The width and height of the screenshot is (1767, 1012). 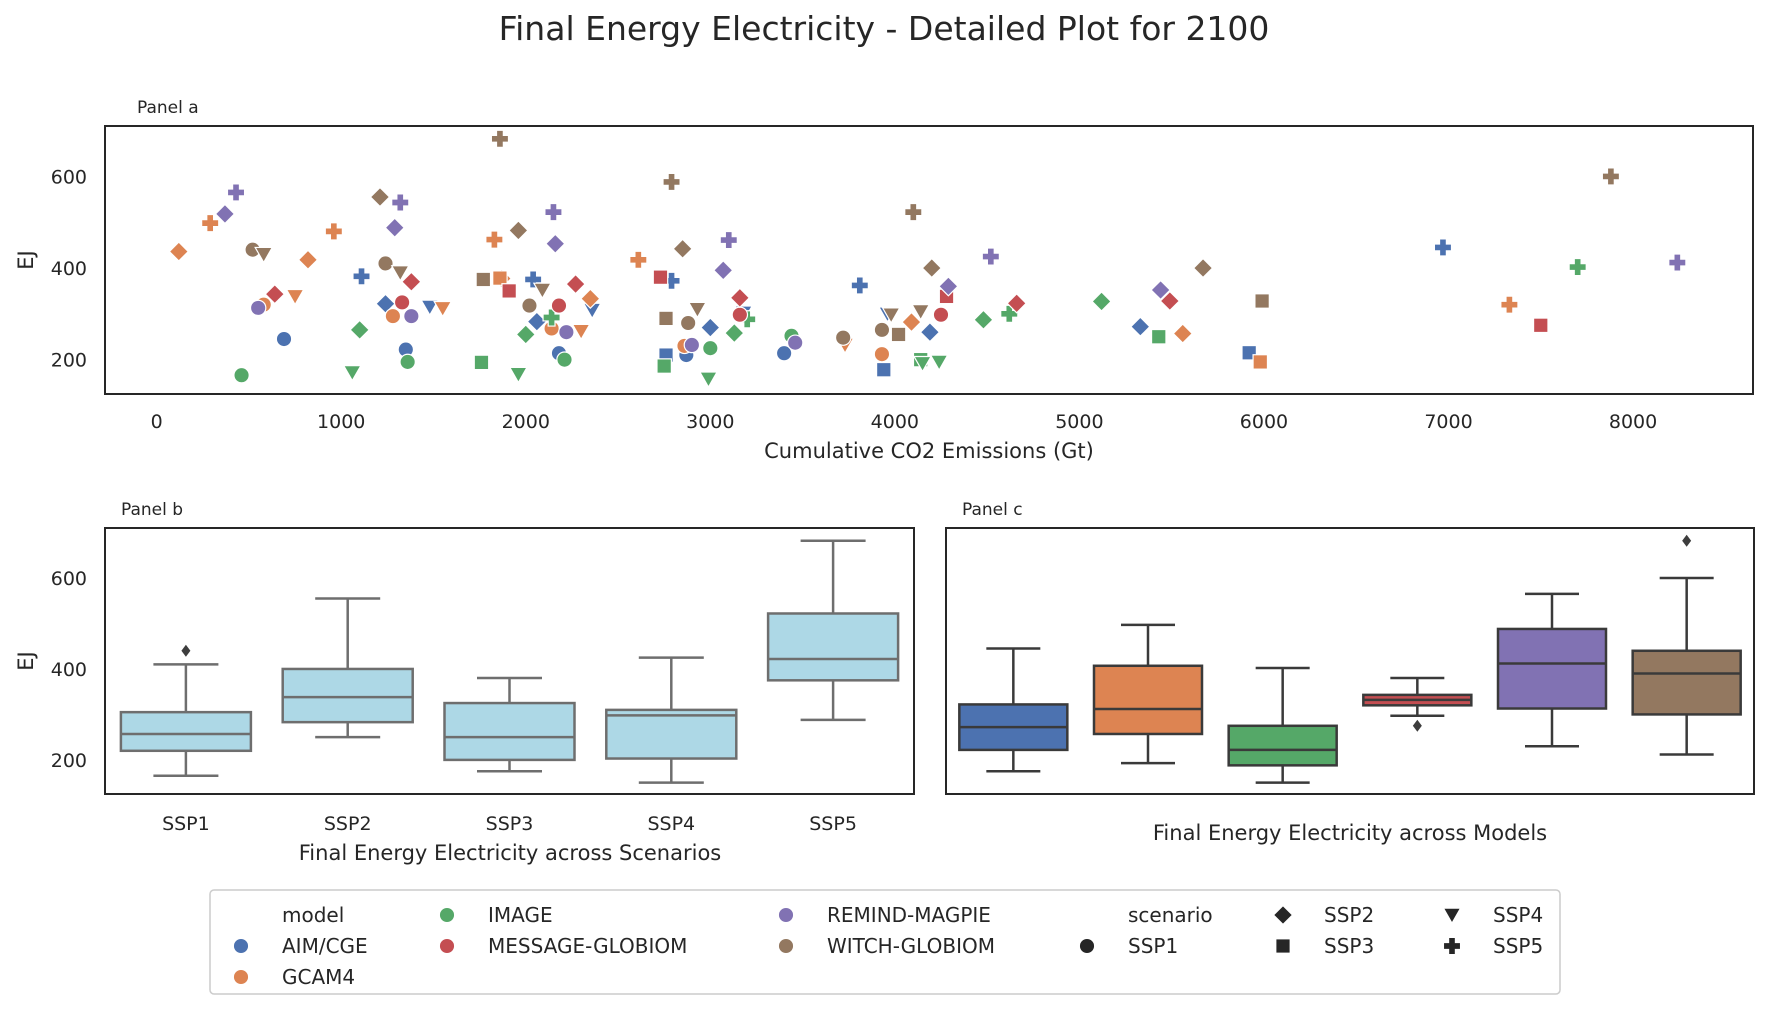 I want to click on panel-a-x-tick-label: 7000, so click(x=1448, y=422).